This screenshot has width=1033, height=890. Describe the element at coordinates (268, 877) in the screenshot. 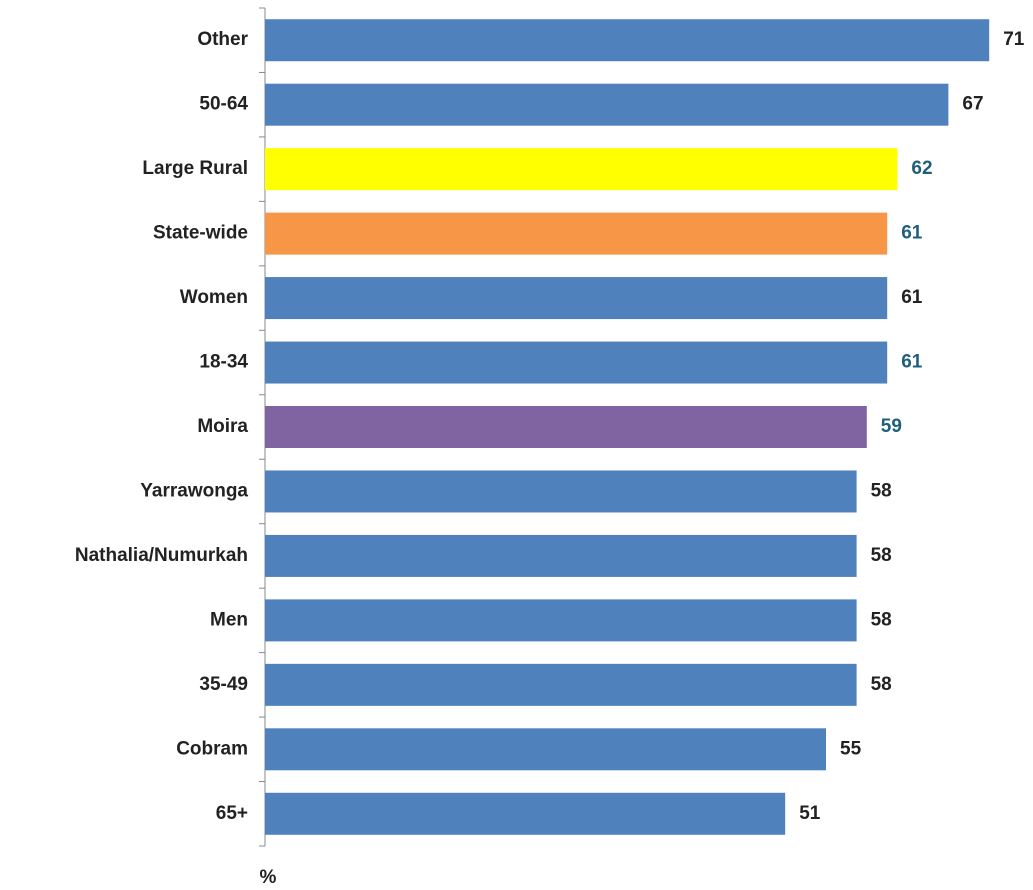

I see `x-axis-label: %` at that location.